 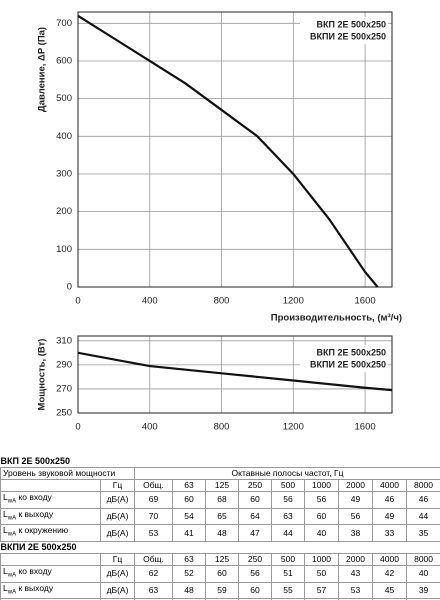 I want to click on column-header: 2000, so click(x=355, y=485).